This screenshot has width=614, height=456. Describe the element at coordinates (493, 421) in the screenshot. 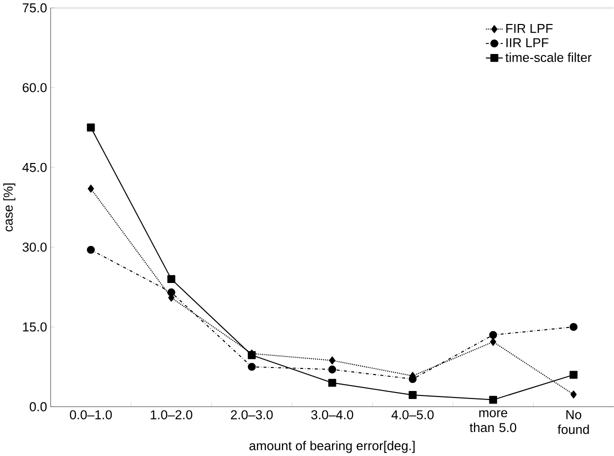

I see `x-tick-label: more than 5.0` at that location.